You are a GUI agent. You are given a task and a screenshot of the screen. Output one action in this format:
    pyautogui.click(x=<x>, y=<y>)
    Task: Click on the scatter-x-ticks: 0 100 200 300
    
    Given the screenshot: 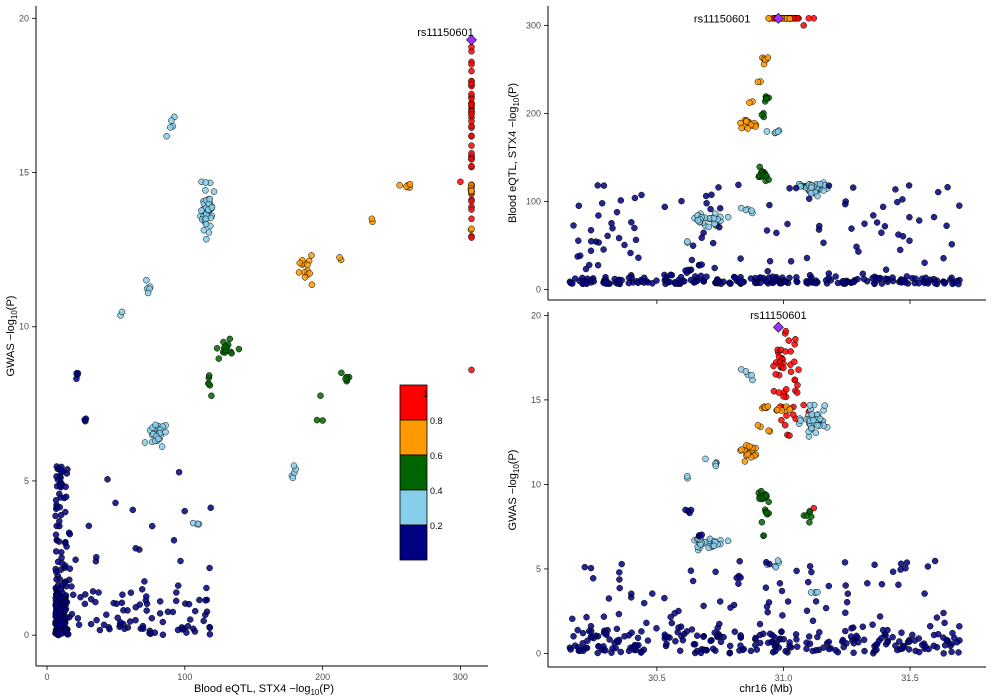 What is the action you would take?
    pyautogui.click(x=256, y=674)
    